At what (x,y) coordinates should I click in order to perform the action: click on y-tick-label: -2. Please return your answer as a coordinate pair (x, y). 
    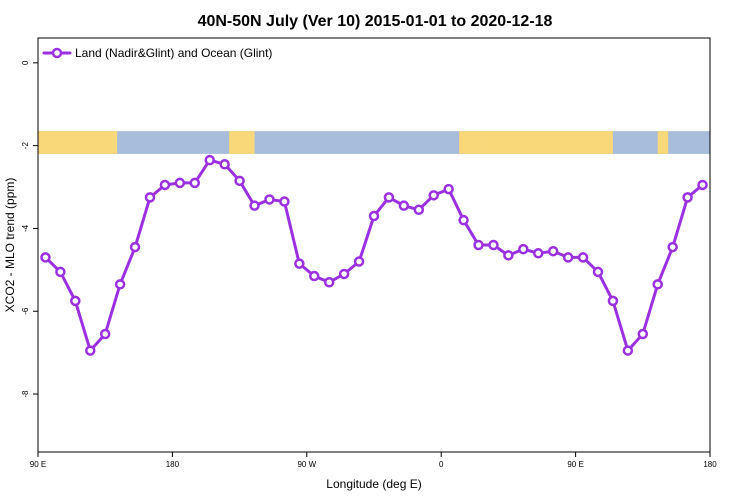
    Looking at the image, I should click on (25, 146).